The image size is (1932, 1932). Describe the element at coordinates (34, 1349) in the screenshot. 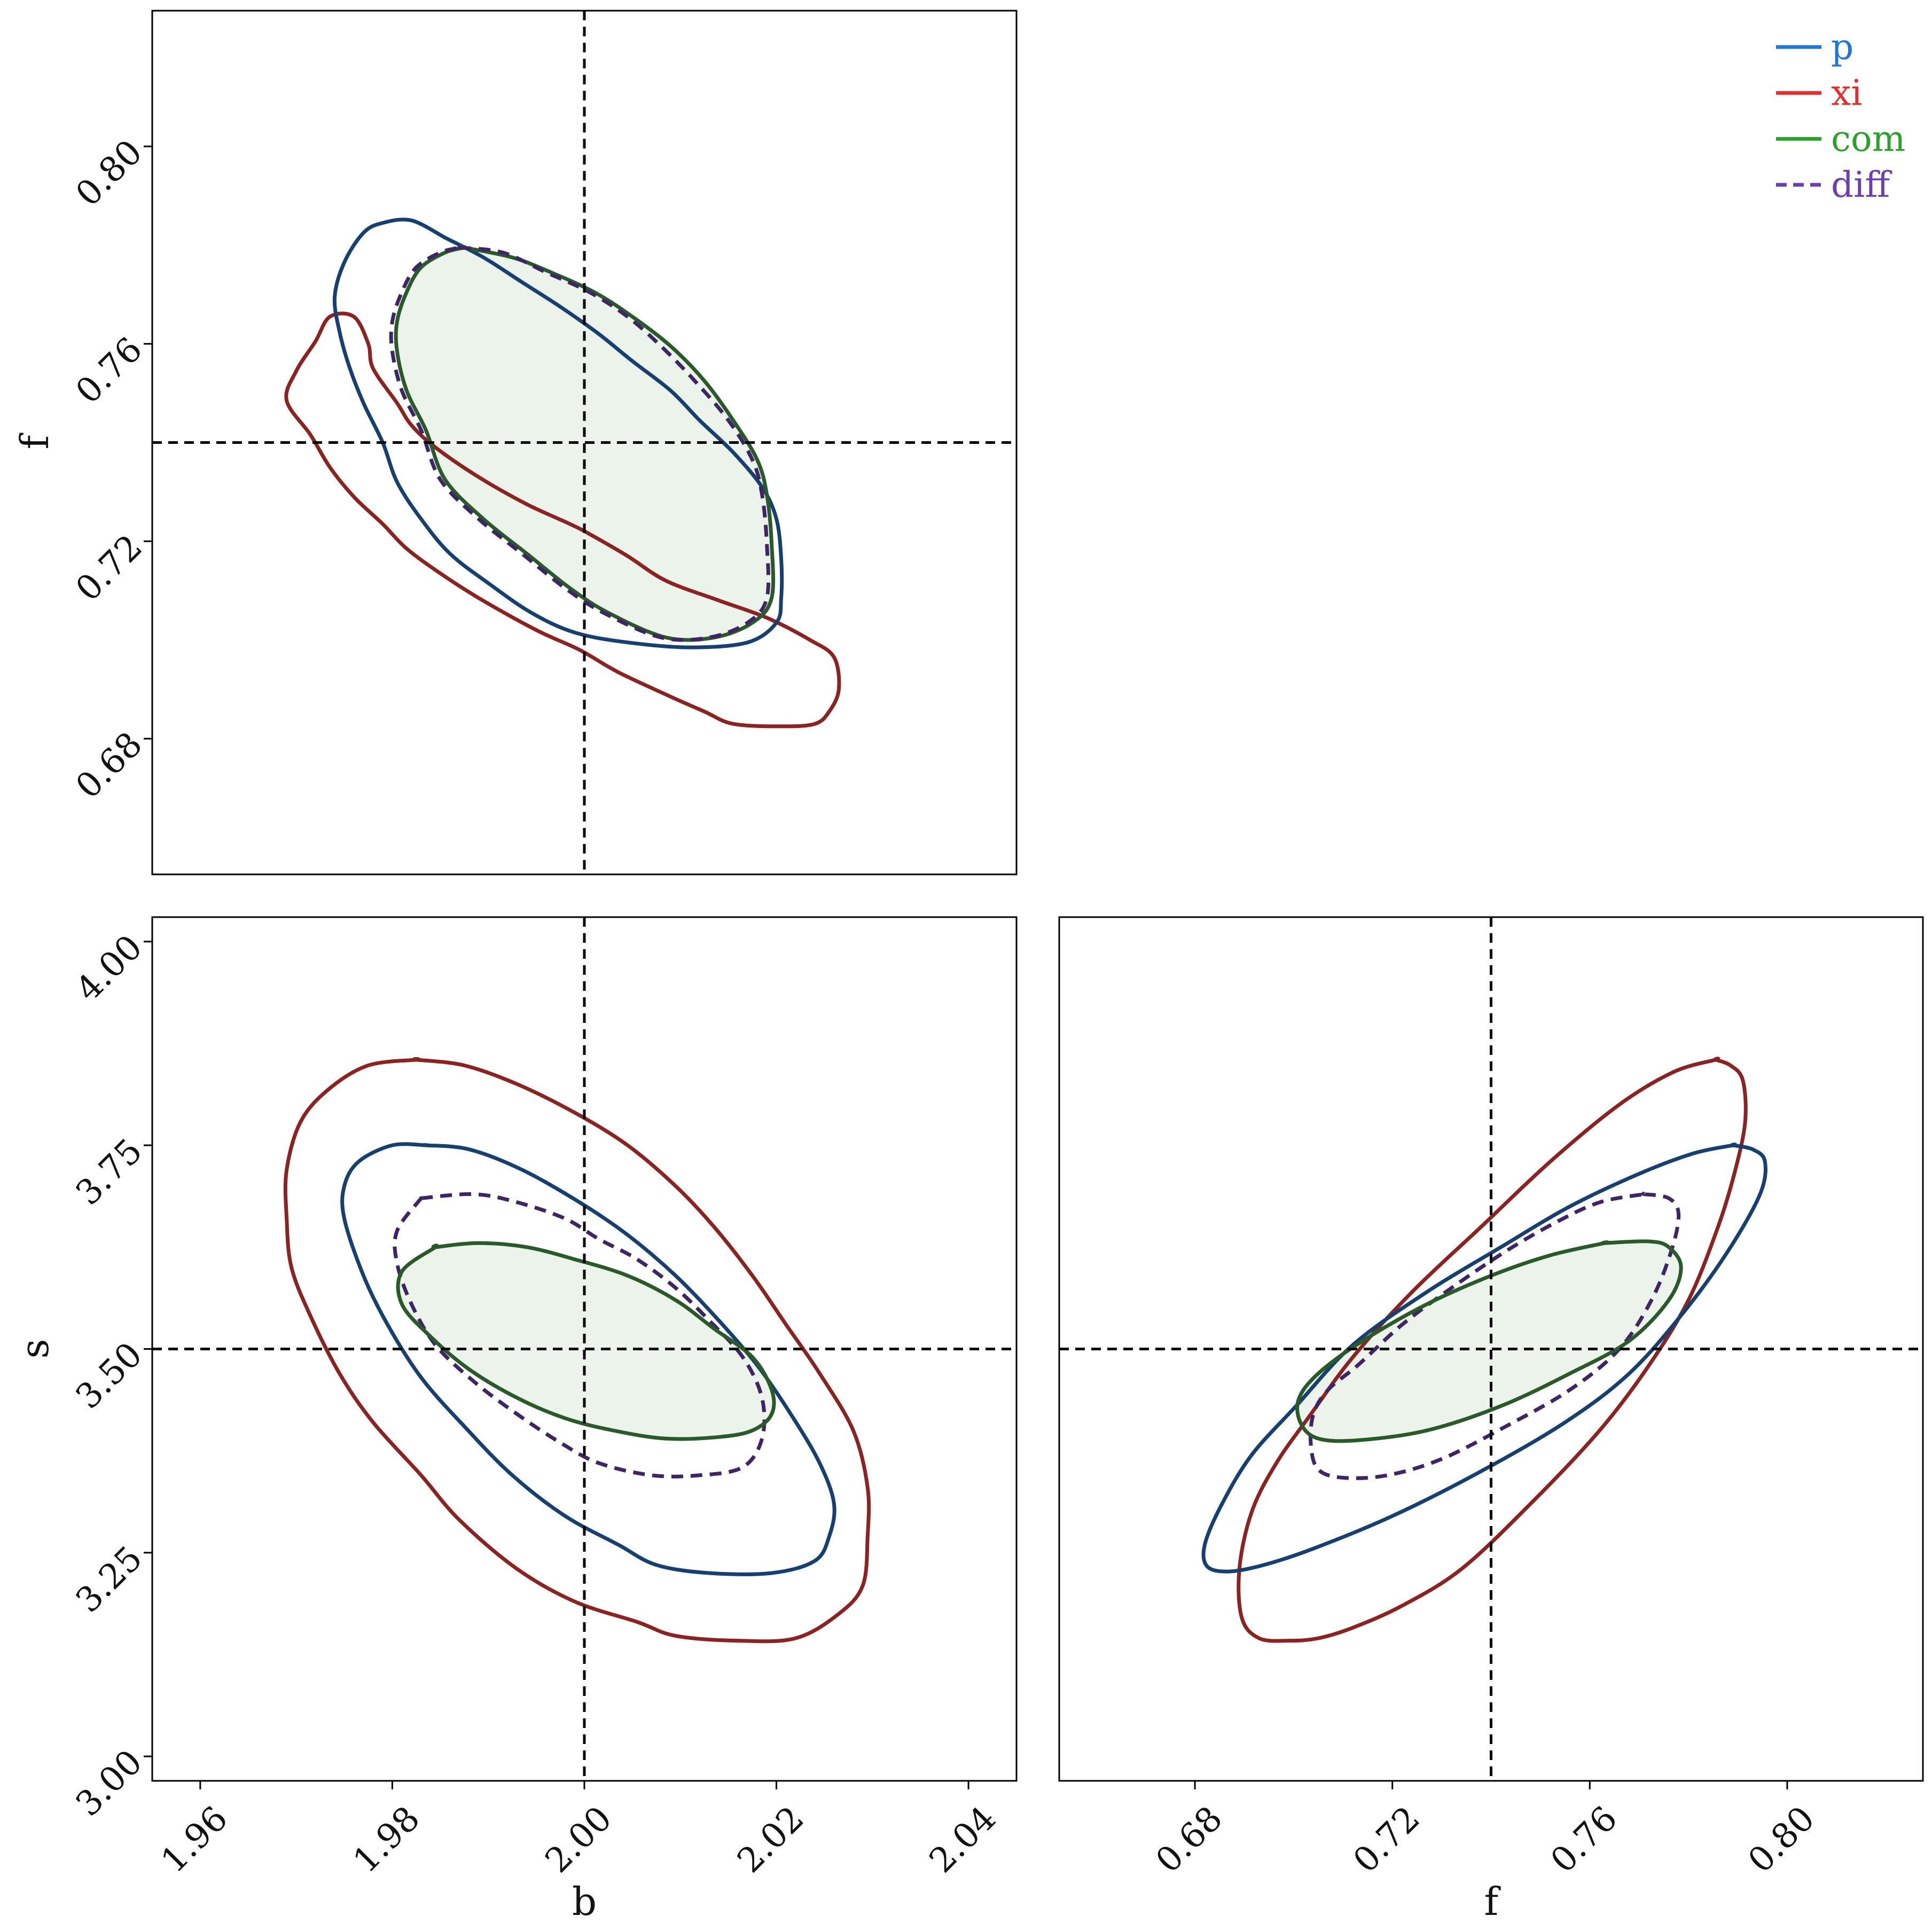

I see `y-axis-label: s` at that location.